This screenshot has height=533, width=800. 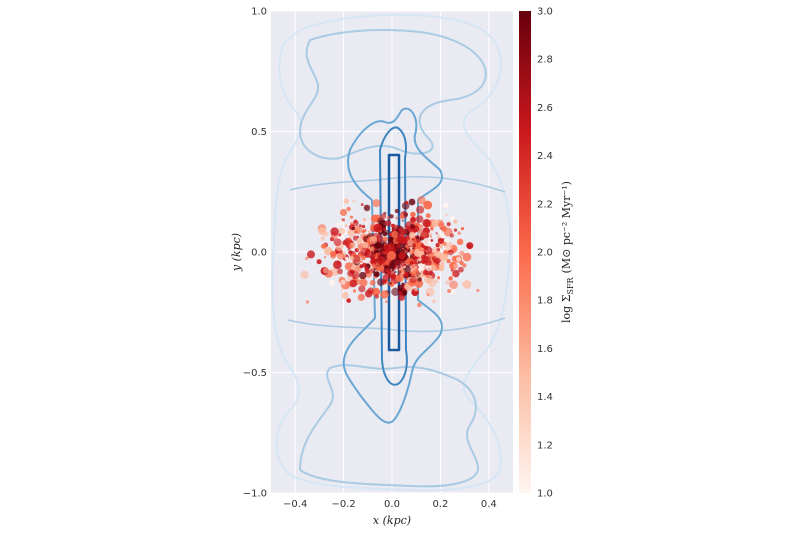 I want to click on colorbar-label-subscript: SFR, so click(x=570, y=285).